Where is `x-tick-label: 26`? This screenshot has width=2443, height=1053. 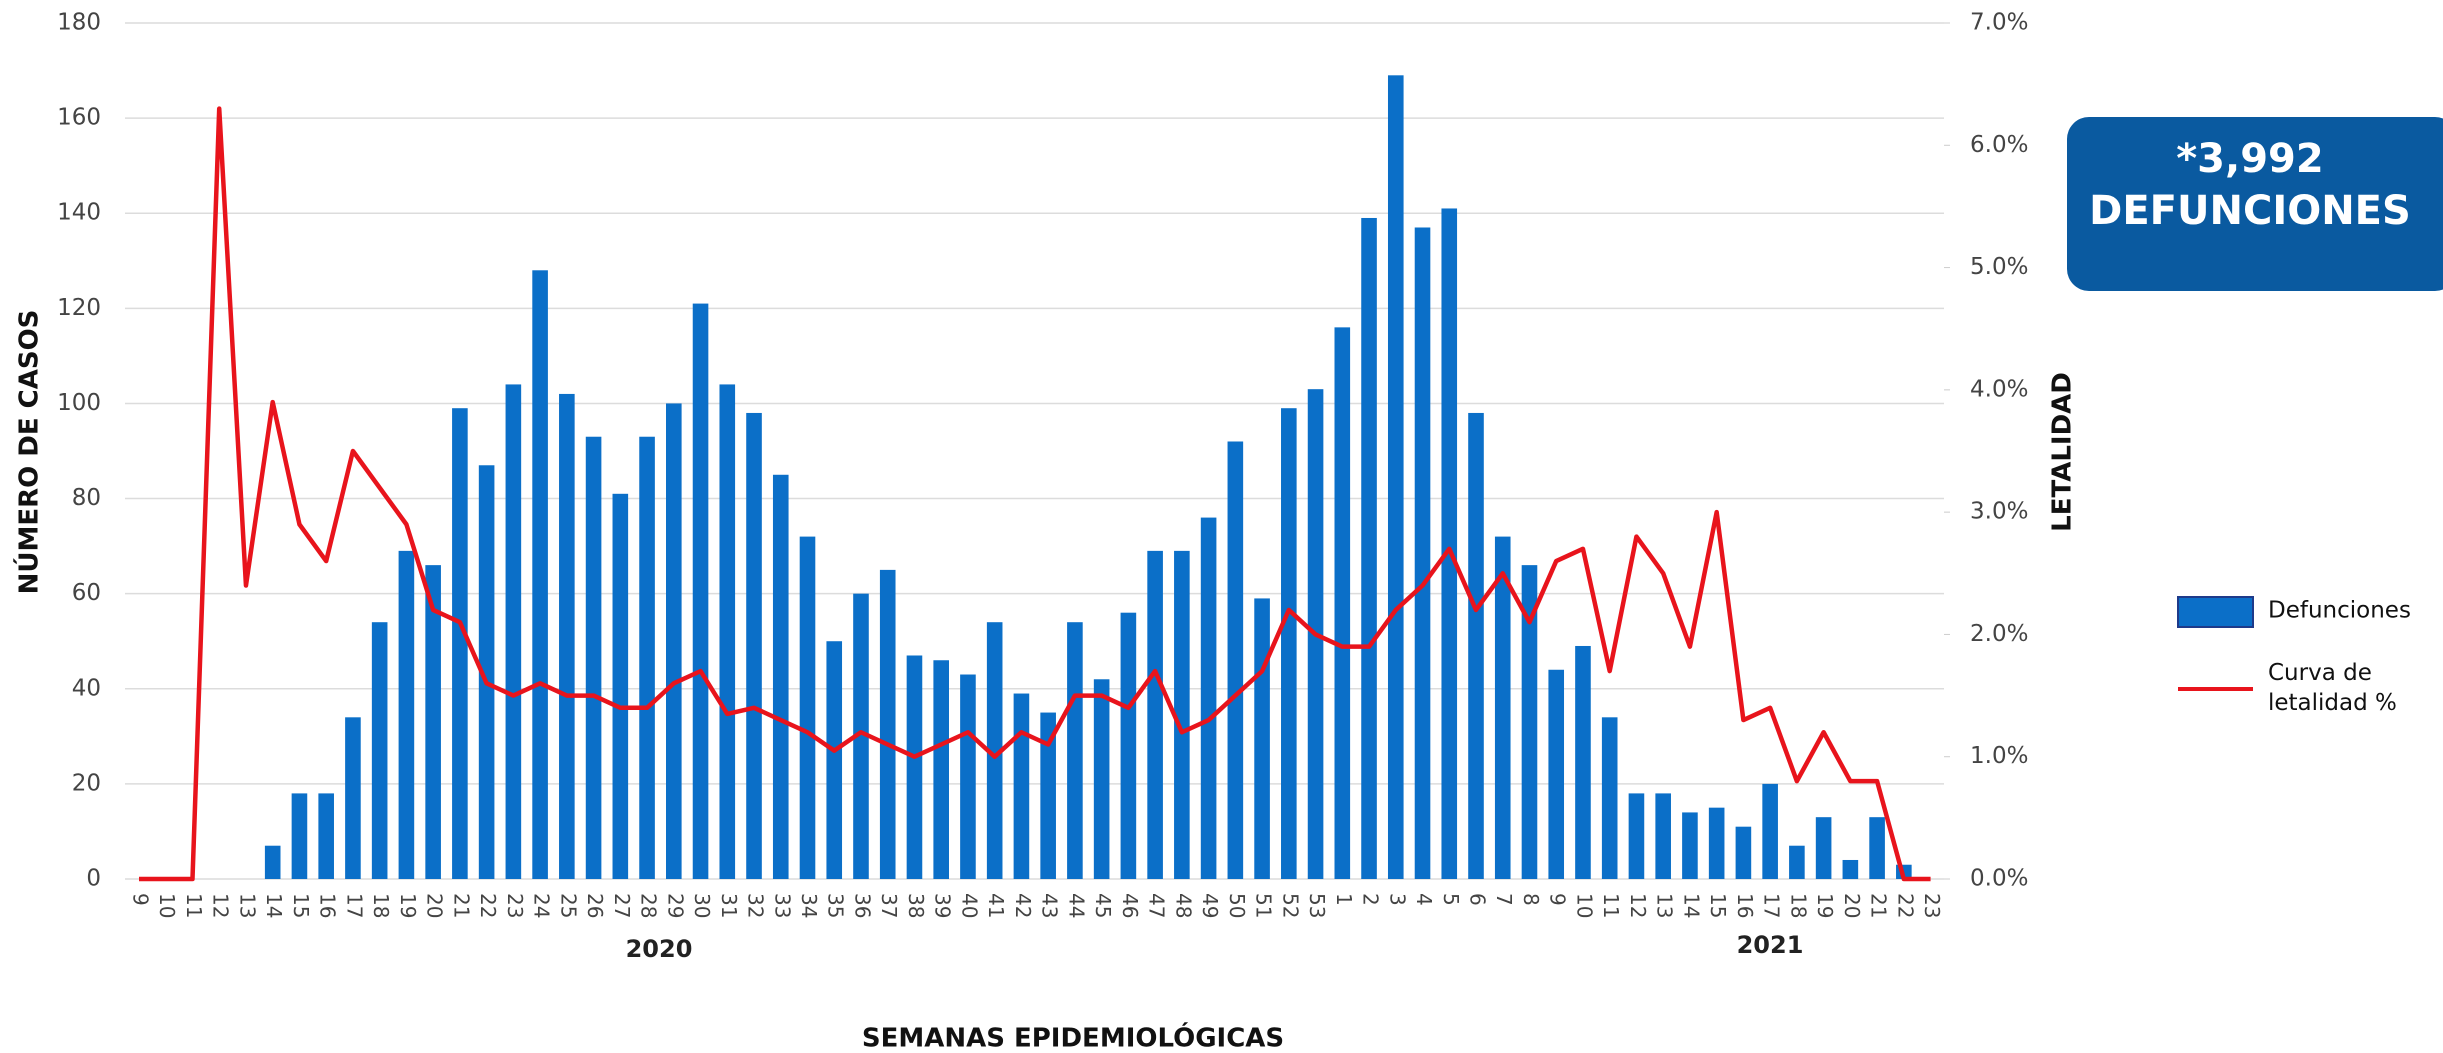
x-tick-label: 26 is located at coordinates (595, 905).